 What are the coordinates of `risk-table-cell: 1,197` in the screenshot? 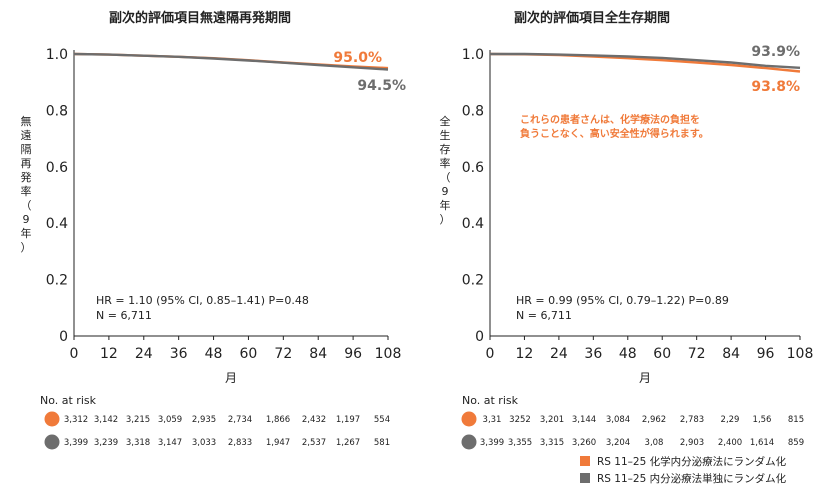 It's located at (348, 420).